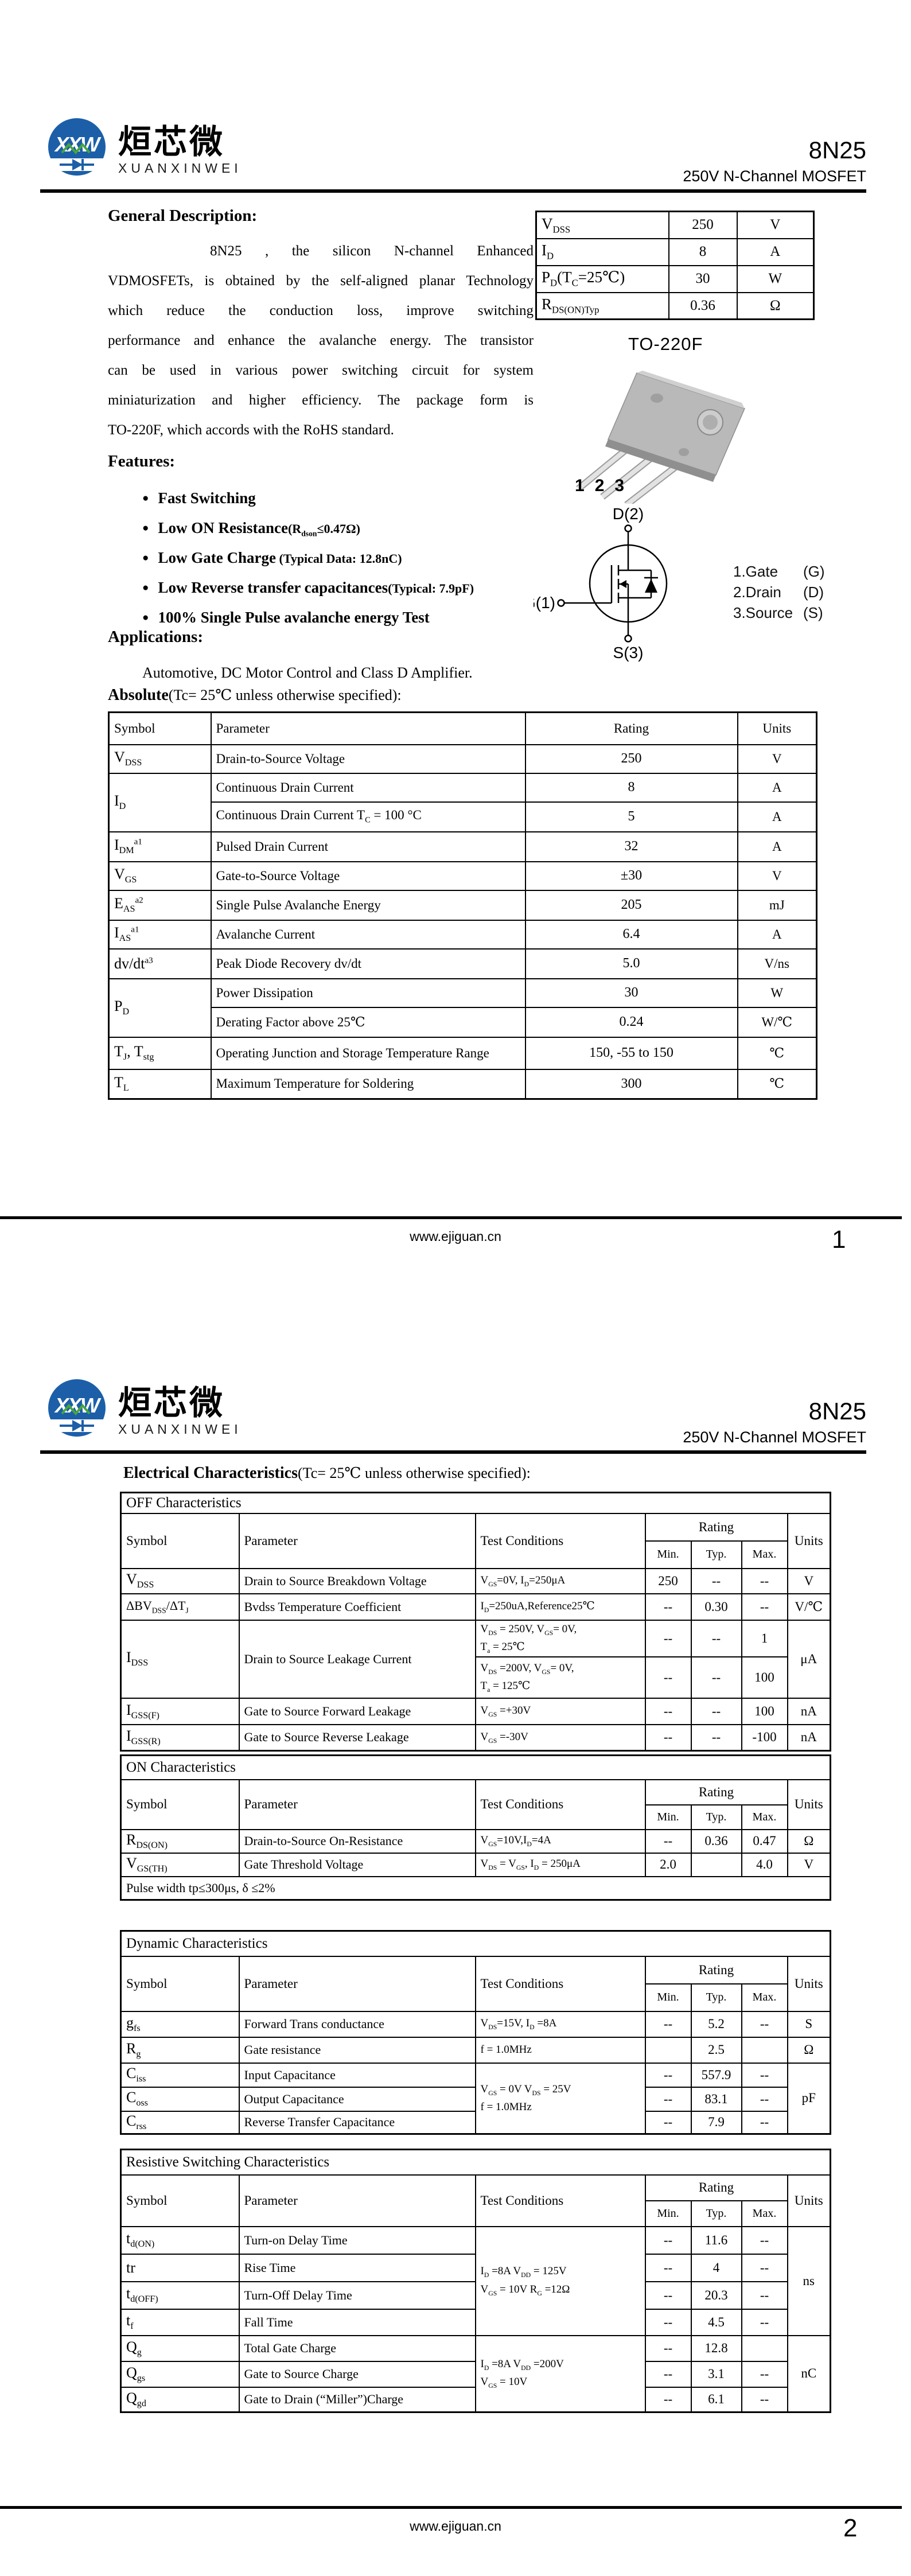 The image size is (911, 2576). I want to click on table-row: ID 8 A, so click(675, 252).